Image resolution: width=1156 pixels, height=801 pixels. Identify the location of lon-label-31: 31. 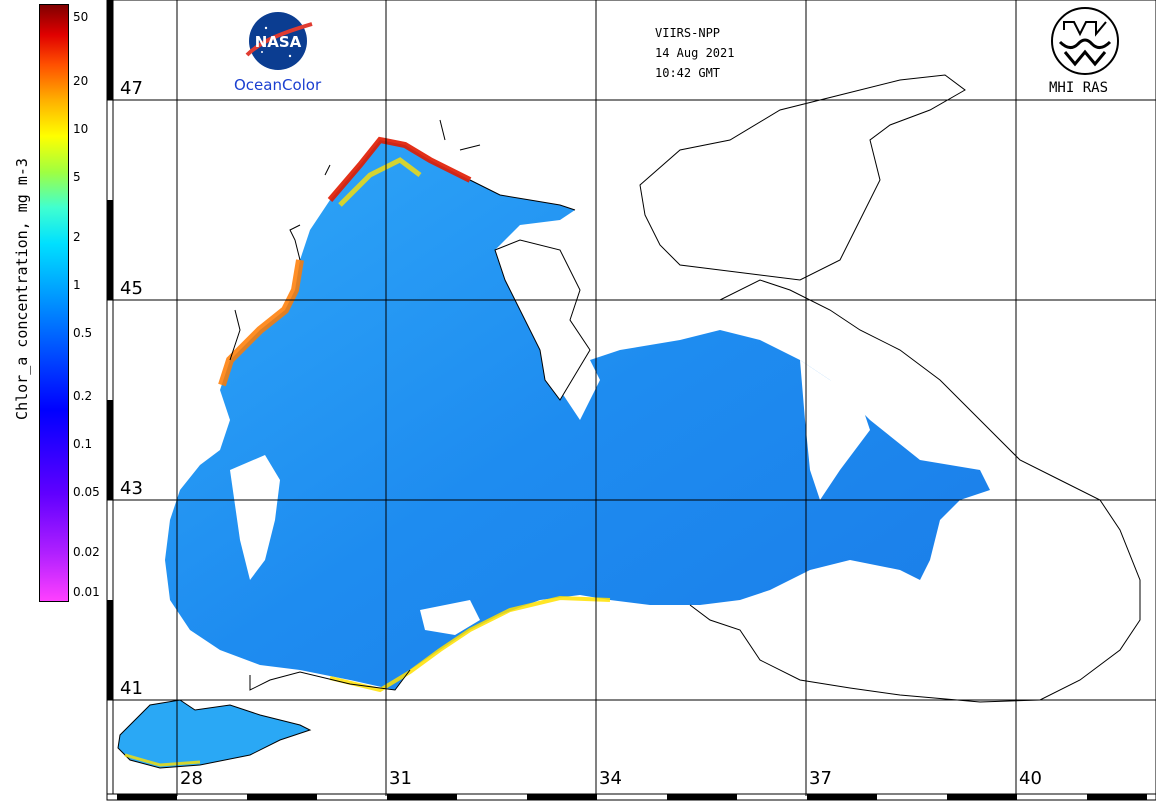
(400, 778).